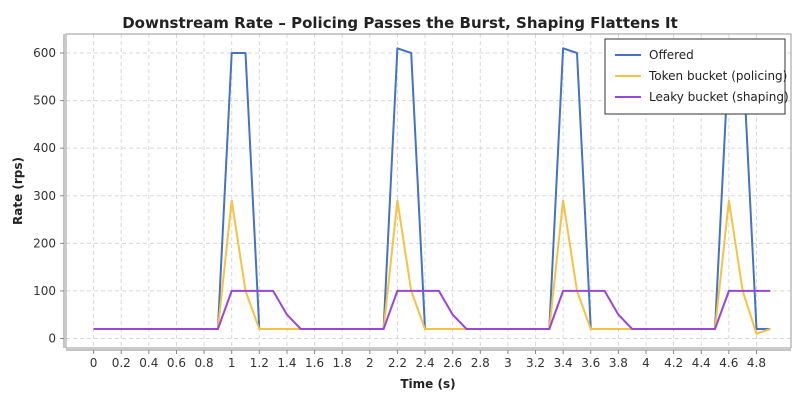 The image size is (800, 404). I want to click on y-tick-label: 100, so click(44, 291).